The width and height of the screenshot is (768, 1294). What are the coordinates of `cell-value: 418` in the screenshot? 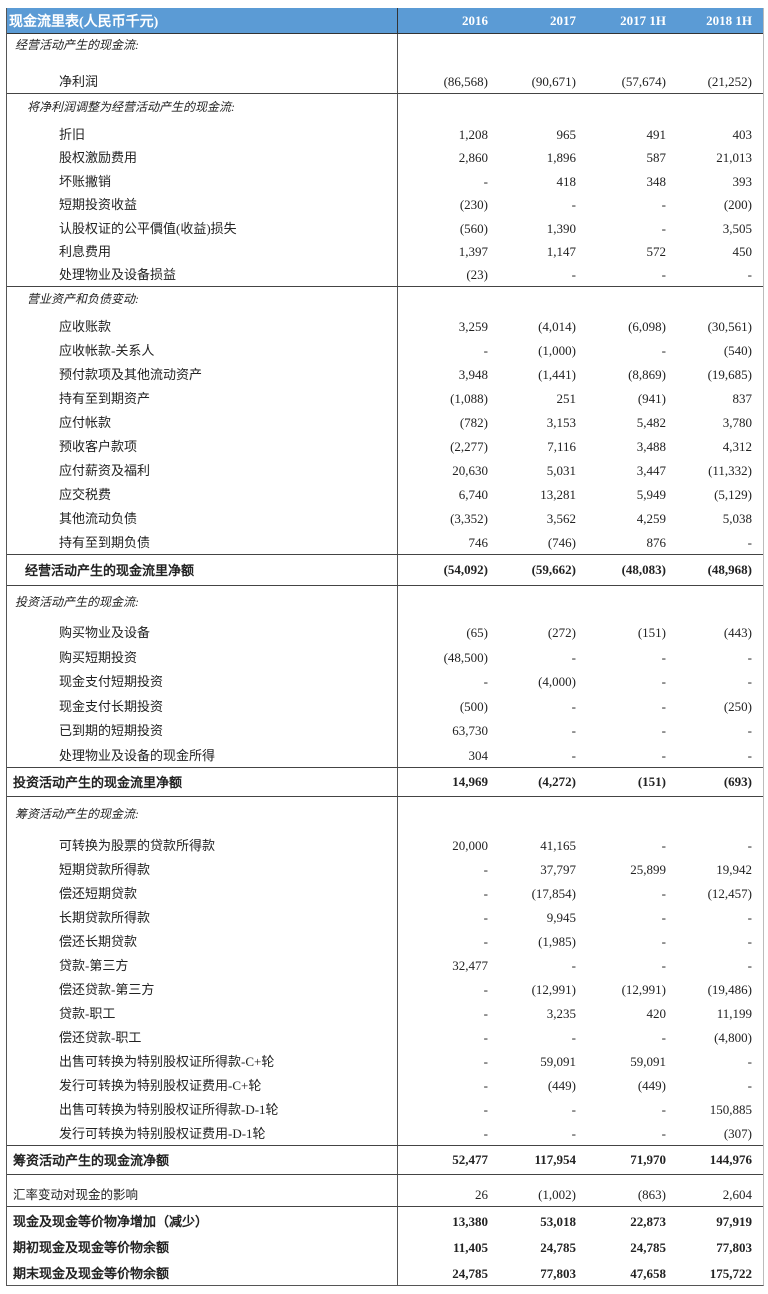 It's located at (566, 181).